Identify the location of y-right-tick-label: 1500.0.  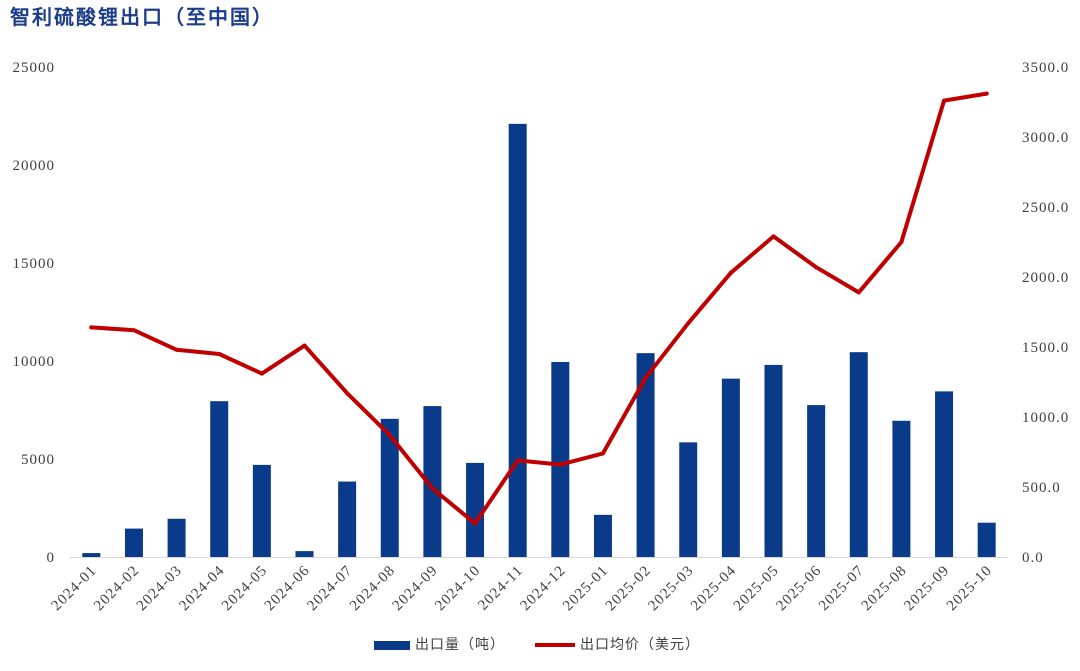
(1045, 348).